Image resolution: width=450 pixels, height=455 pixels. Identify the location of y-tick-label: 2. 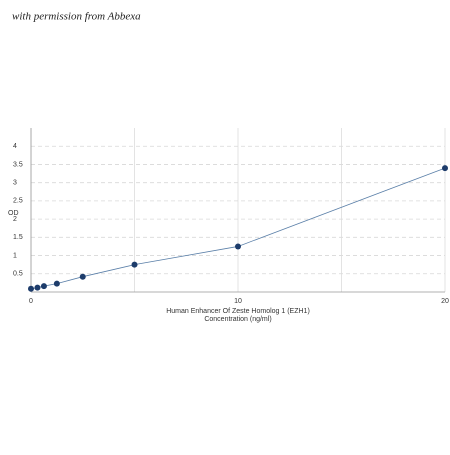
(15, 219).